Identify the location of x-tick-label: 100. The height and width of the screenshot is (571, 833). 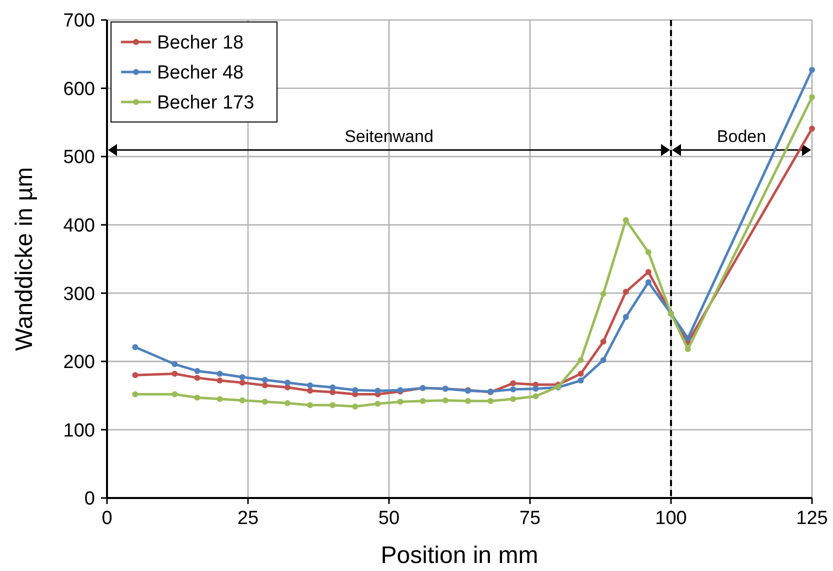
(671, 518).